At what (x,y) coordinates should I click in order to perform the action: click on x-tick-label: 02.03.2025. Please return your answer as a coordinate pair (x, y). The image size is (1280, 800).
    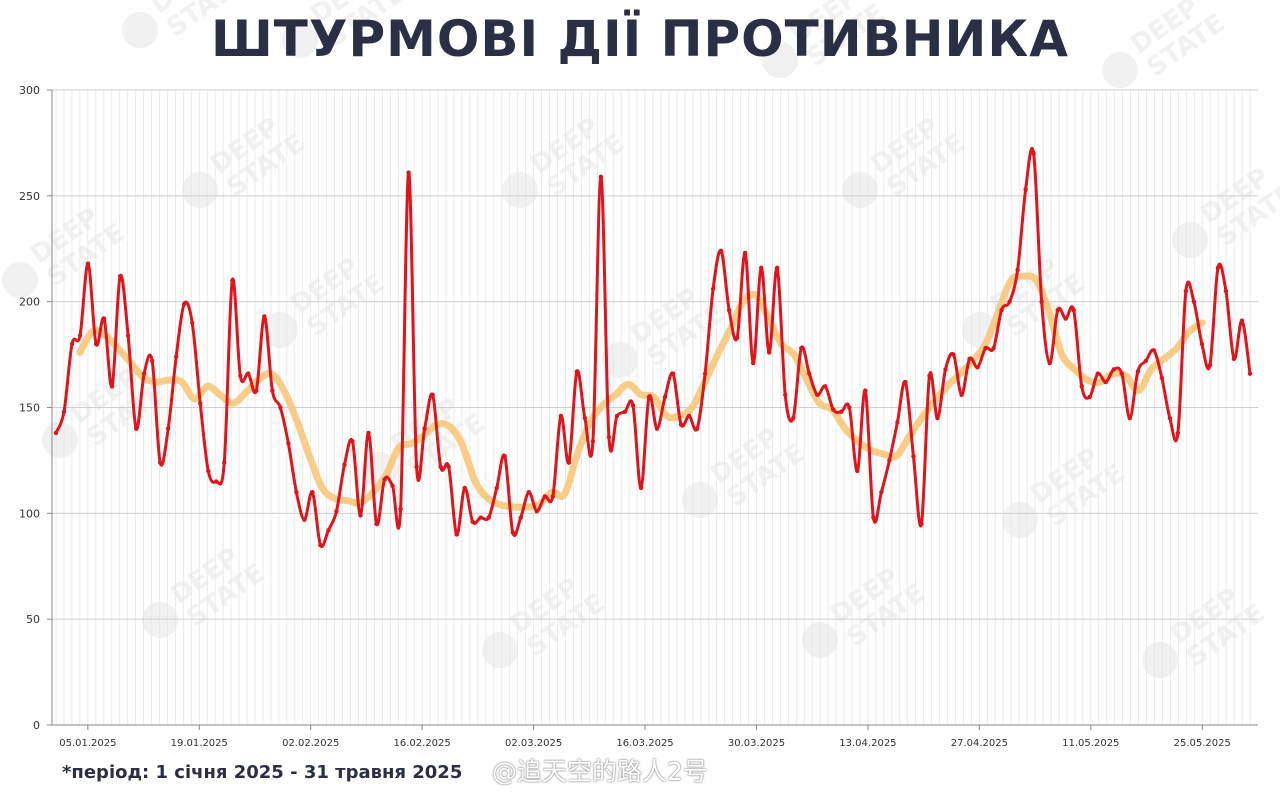
    Looking at the image, I should click on (533, 743).